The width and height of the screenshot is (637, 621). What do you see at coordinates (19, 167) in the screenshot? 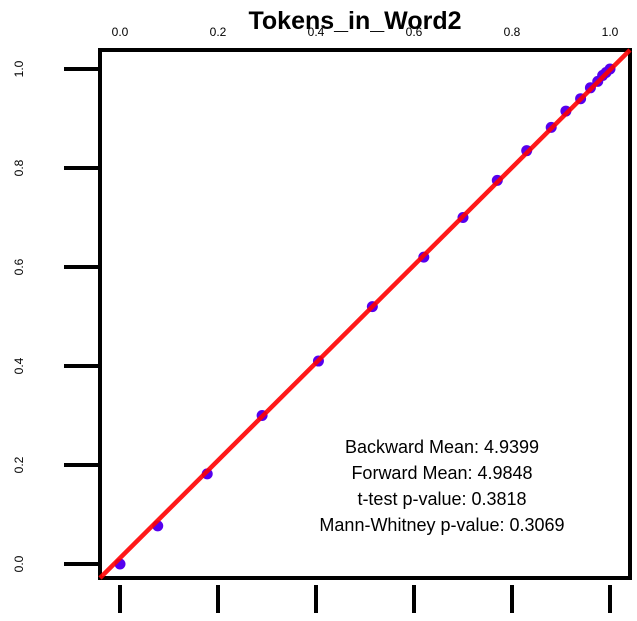
I see `y-tick-label: 0.8` at bounding box center [19, 167].